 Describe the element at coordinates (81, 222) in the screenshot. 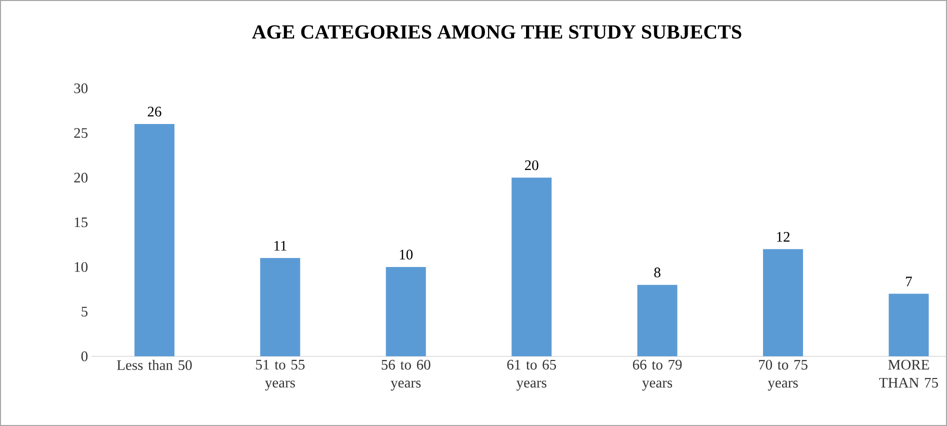

I see `y-tick-label: 15` at that location.